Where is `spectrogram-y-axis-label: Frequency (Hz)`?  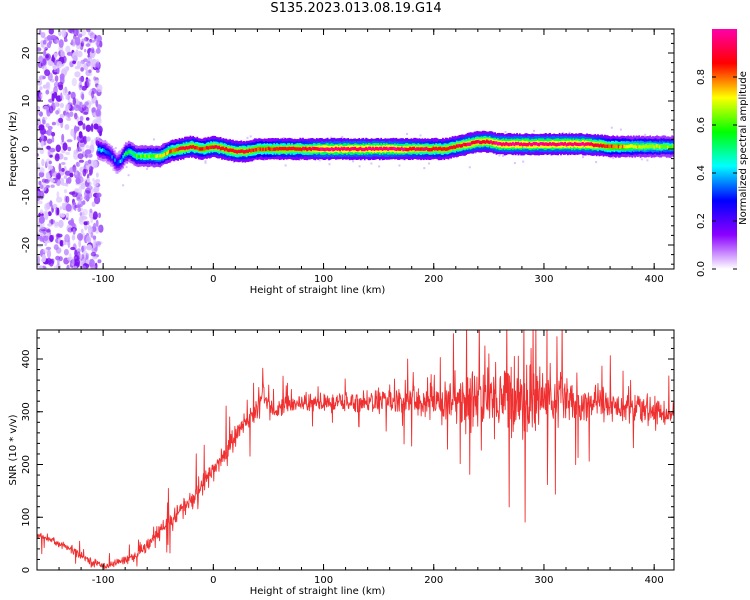
spectrogram-y-axis-label: Frequency (Hz) is located at coordinates (13, 149).